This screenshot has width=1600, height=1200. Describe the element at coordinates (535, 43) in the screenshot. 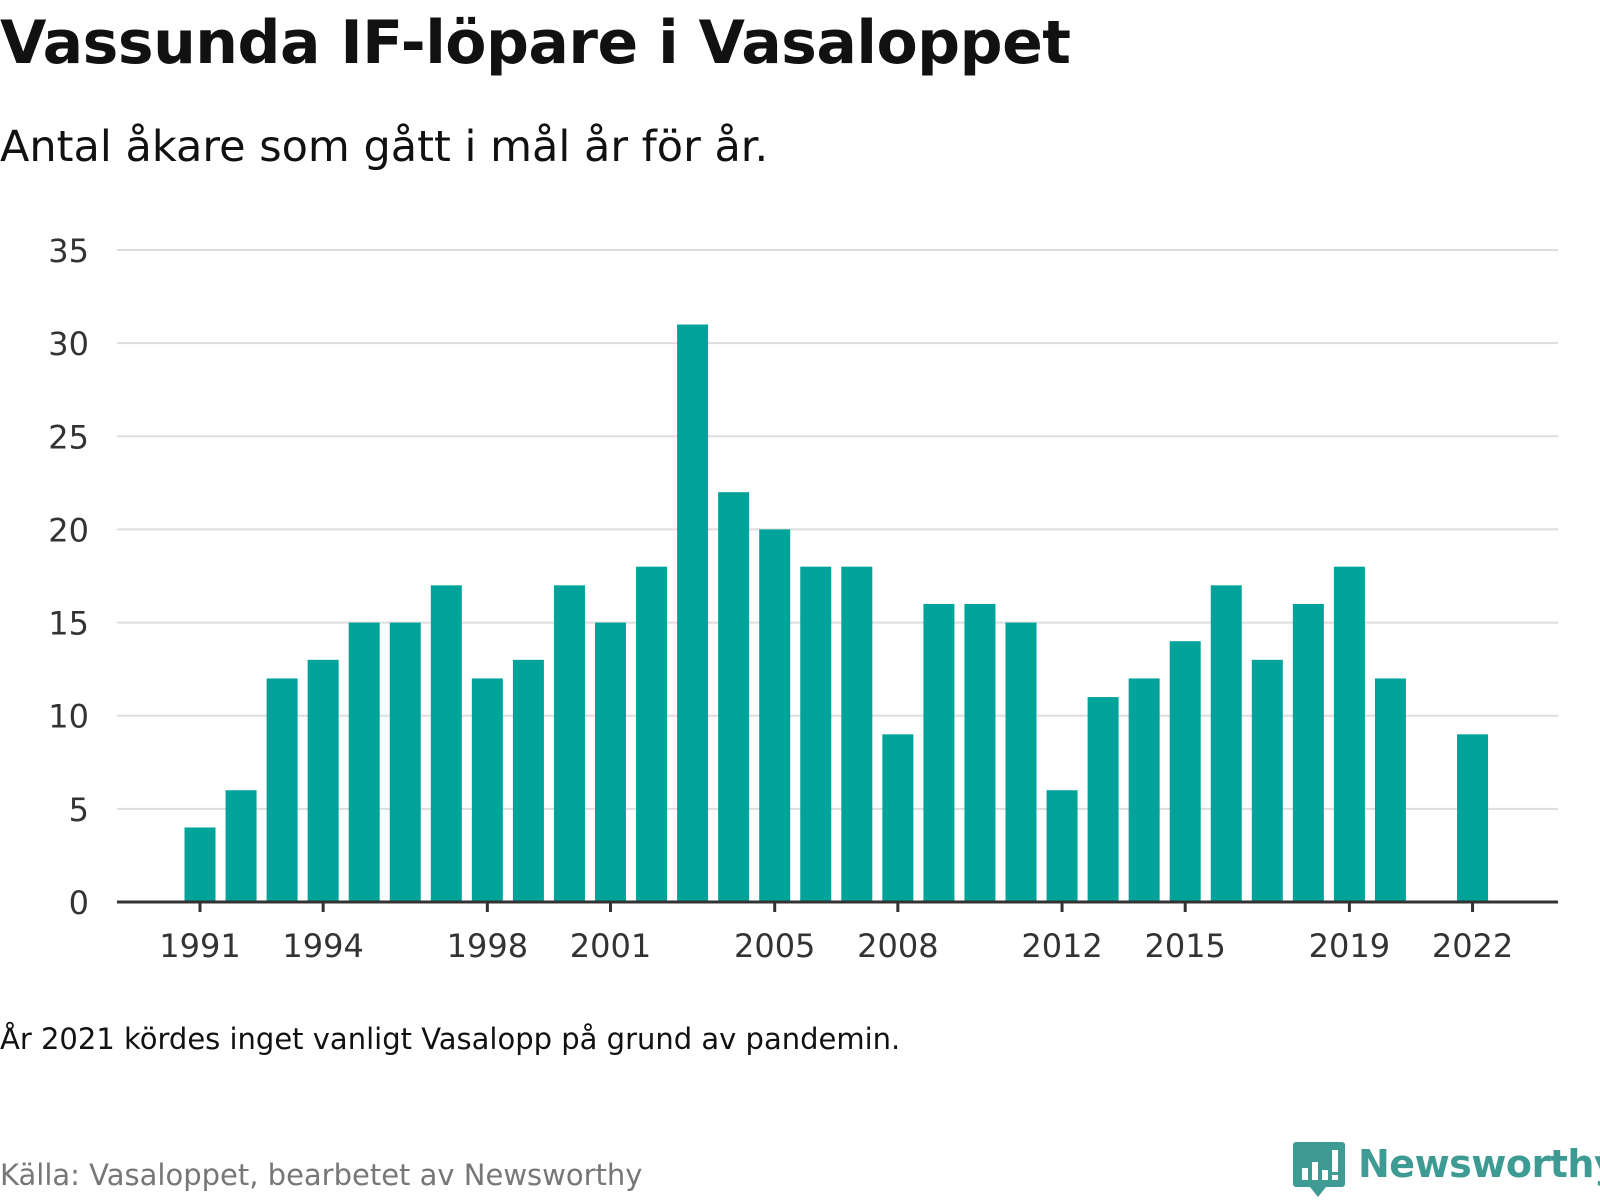

I see `chart-title: Vassunda IF-löpare i Vasaloppet` at that location.